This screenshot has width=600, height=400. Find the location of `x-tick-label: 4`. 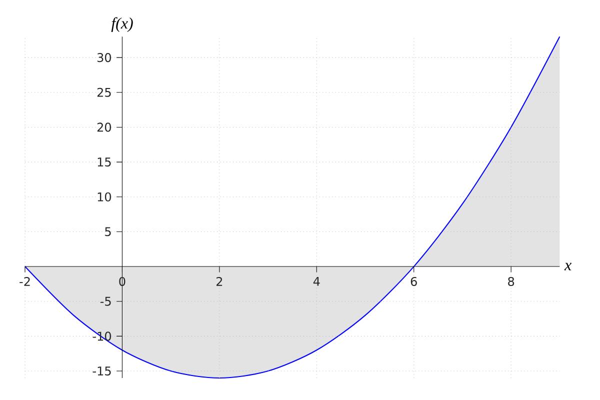

x-tick-label: 4 is located at coordinates (316, 281).